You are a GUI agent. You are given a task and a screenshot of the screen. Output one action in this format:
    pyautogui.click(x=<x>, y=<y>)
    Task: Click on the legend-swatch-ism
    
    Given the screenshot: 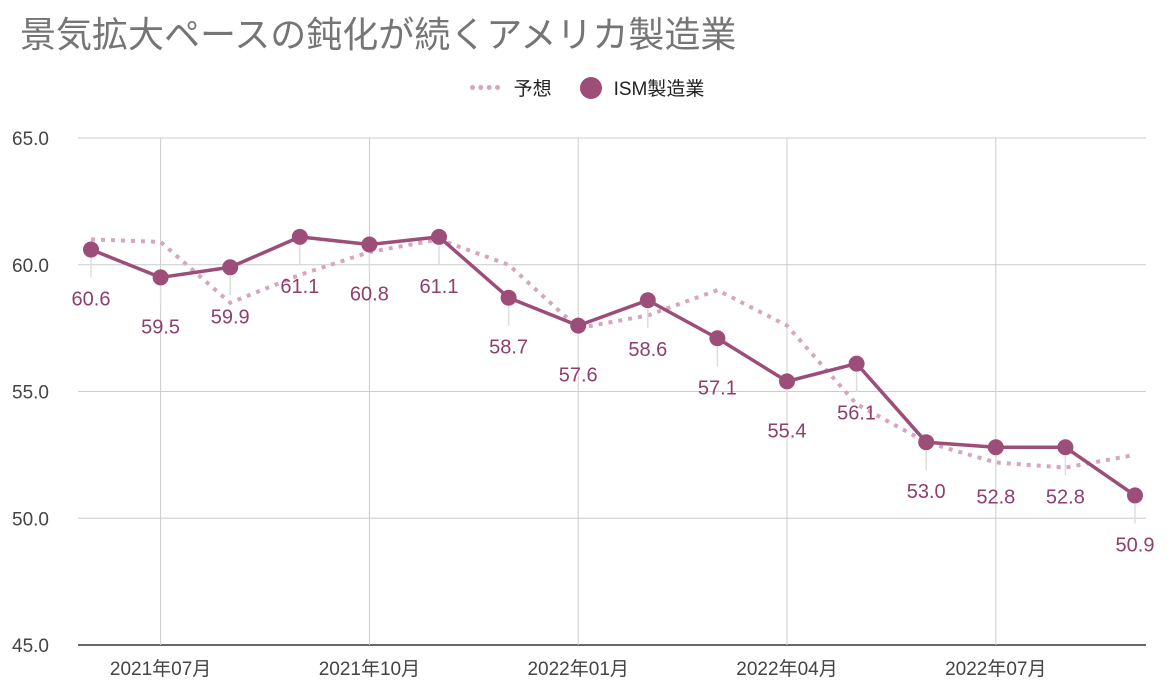 What is the action you would take?
    pyautogui.click(x=590, y=87)
    